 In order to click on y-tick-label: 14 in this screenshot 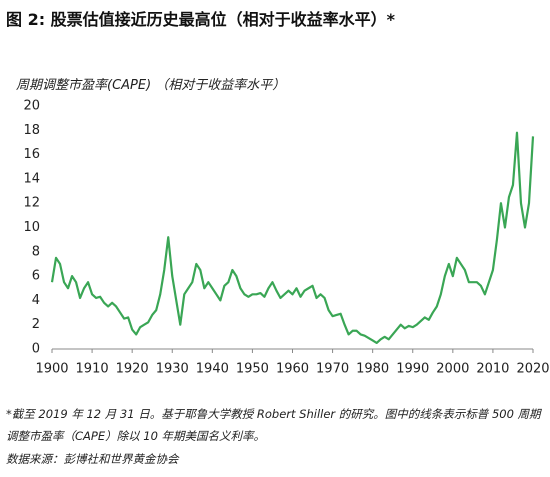, I will do `click(31, 178)`.